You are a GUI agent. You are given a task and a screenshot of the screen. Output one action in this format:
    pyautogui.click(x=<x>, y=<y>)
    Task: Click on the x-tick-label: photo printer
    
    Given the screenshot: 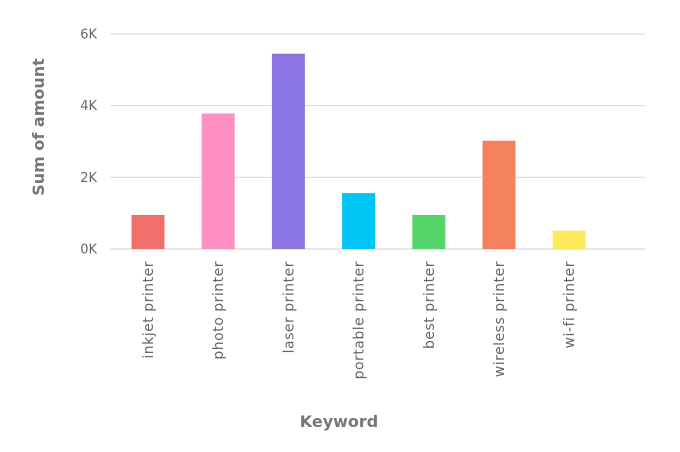 What is the action you would take?
    pyautogui.click(x=219, y=310)
    